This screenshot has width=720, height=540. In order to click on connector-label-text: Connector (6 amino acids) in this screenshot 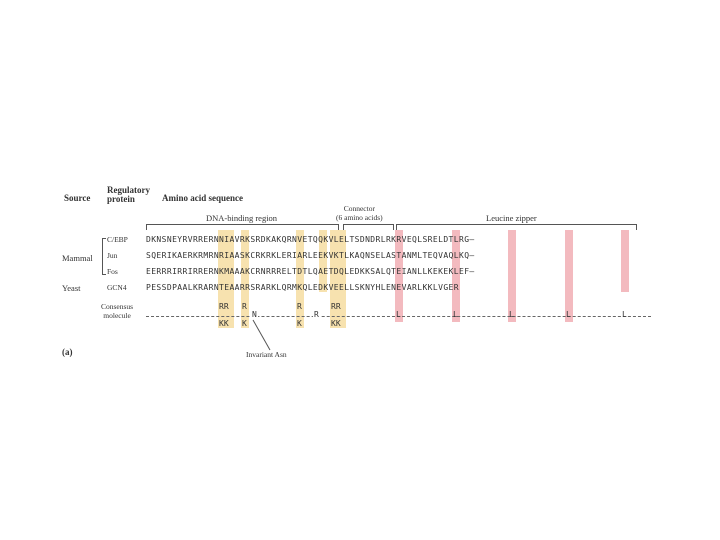, I will do `click(359, 213)`.